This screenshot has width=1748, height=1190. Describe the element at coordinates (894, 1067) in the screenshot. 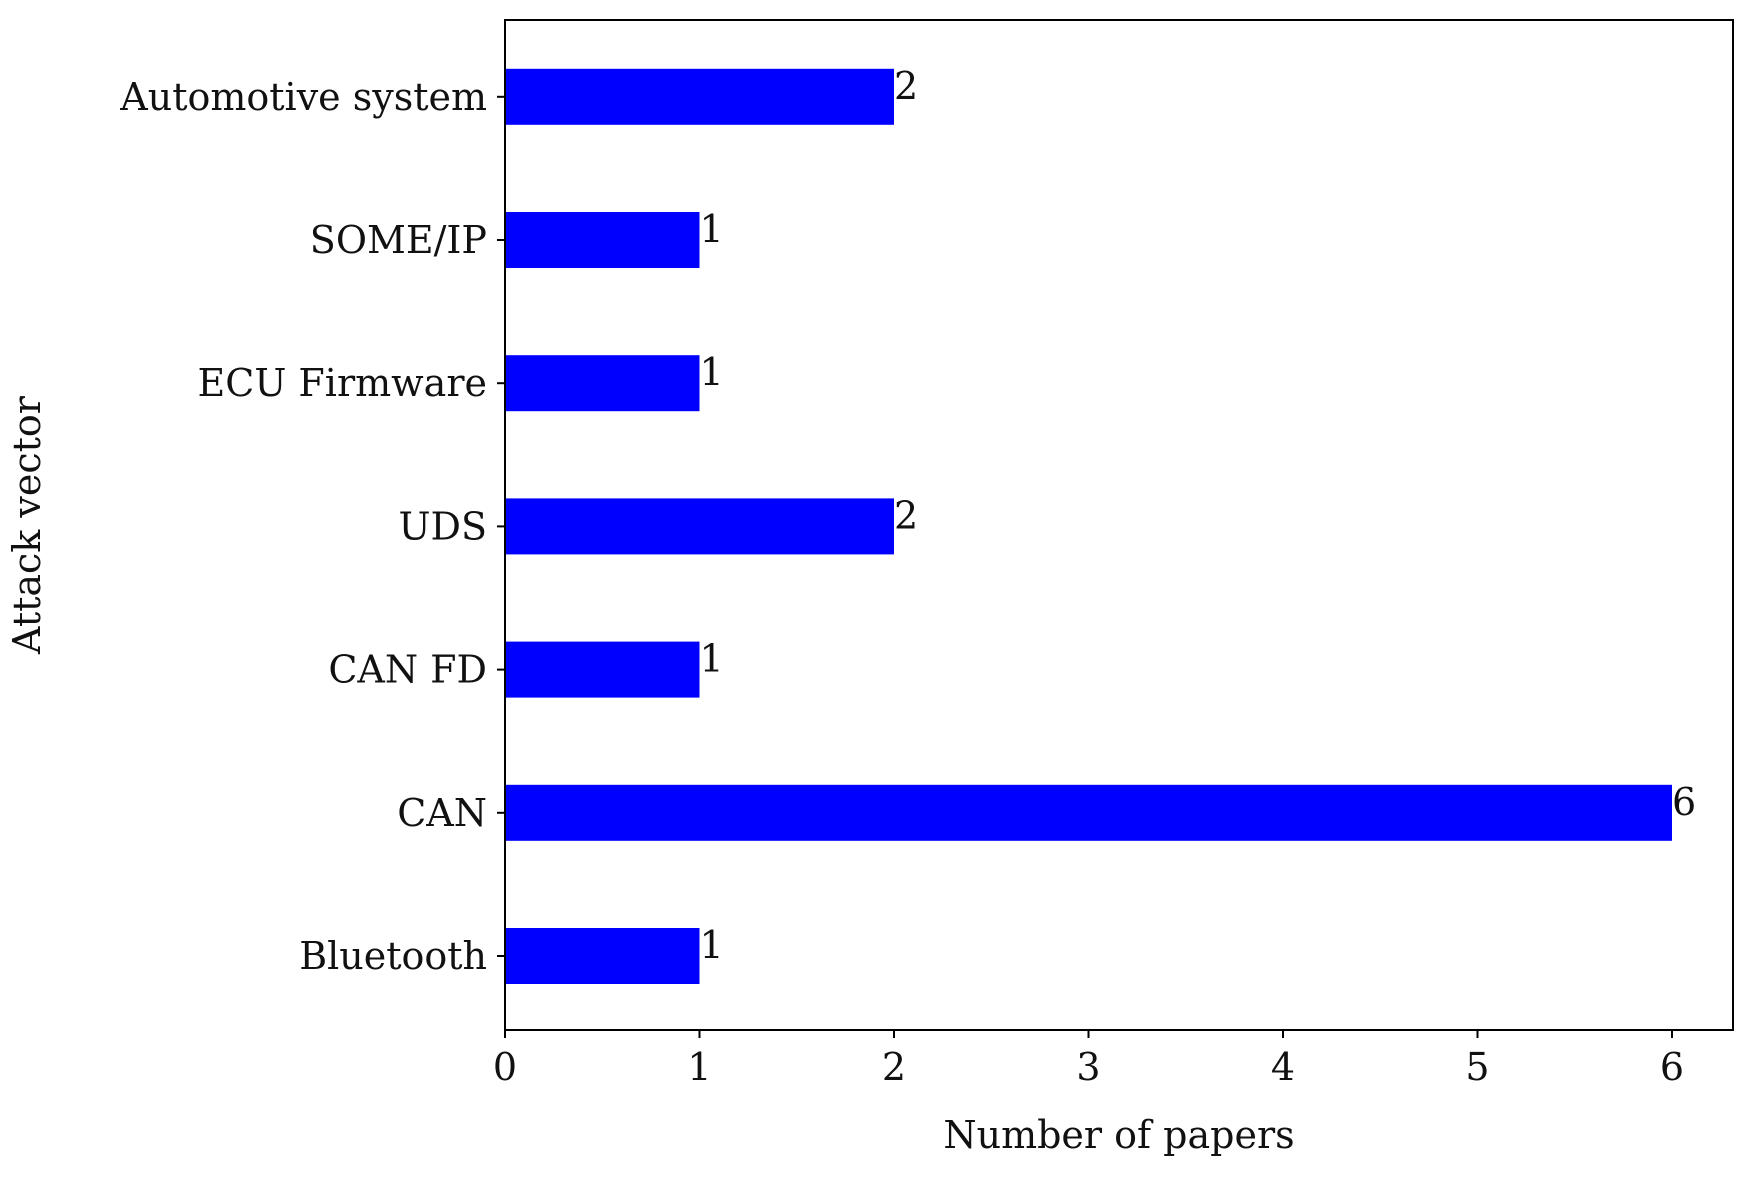

I see `x-tick-label: 2` at that location.